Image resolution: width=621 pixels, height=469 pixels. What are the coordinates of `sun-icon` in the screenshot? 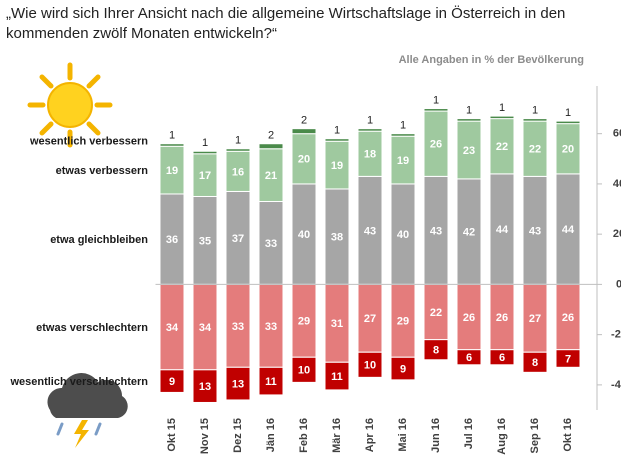 It's located at (70, 105).